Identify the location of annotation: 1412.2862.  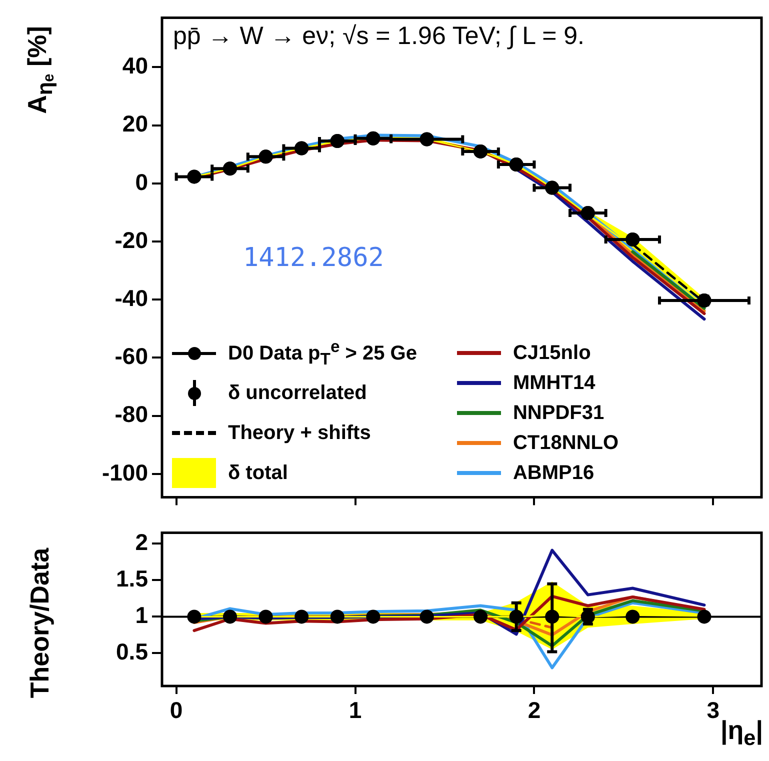
(313, 258).